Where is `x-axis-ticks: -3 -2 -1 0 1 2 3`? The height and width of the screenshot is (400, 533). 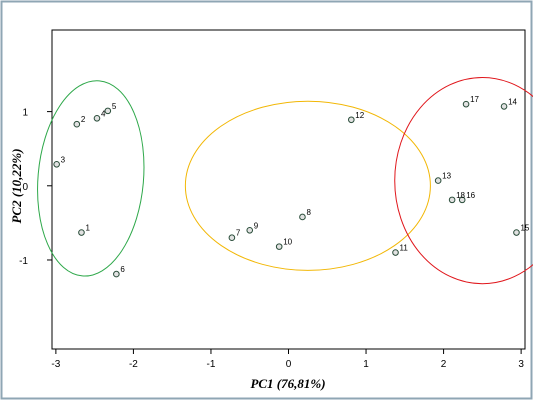
x-axis-ticks: -3 -2 -1 0 1 2 3 is located at coordinates (287, 359).